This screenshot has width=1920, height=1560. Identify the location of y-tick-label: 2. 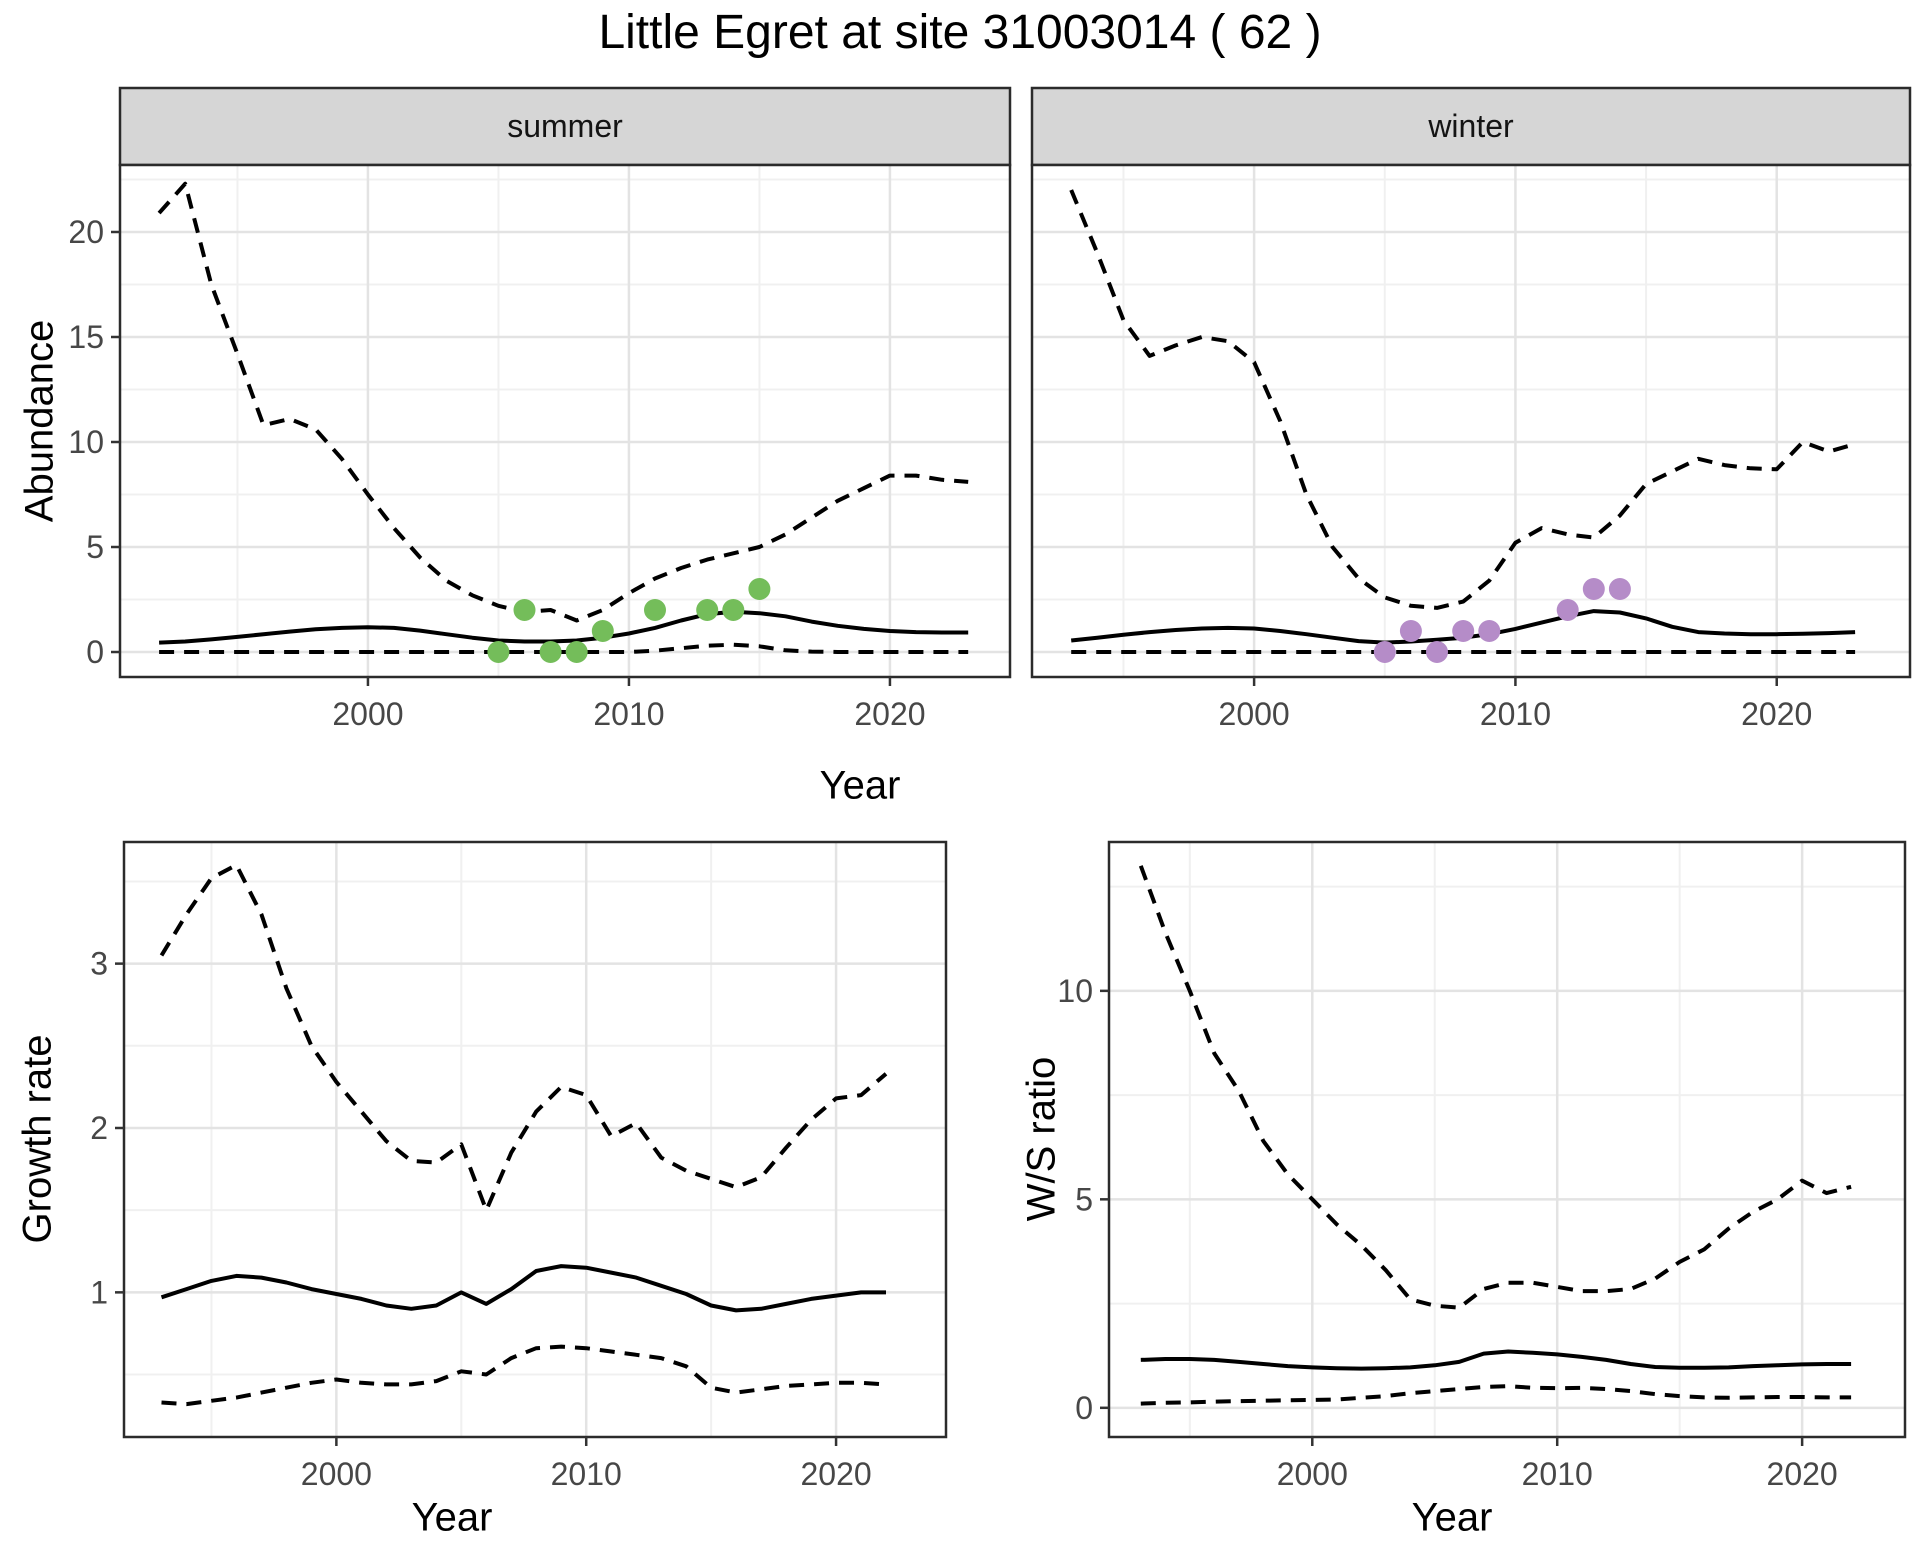
(99, 1128).